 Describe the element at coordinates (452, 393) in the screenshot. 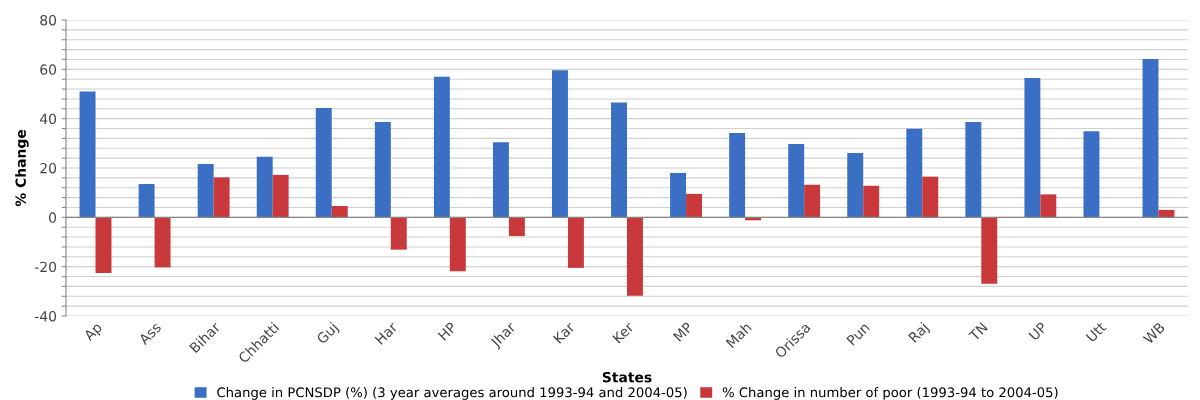

I see `legend-label: Change in PCNSDP (%) (3 year averages around 1993-94 and 2004-05)` at that location.